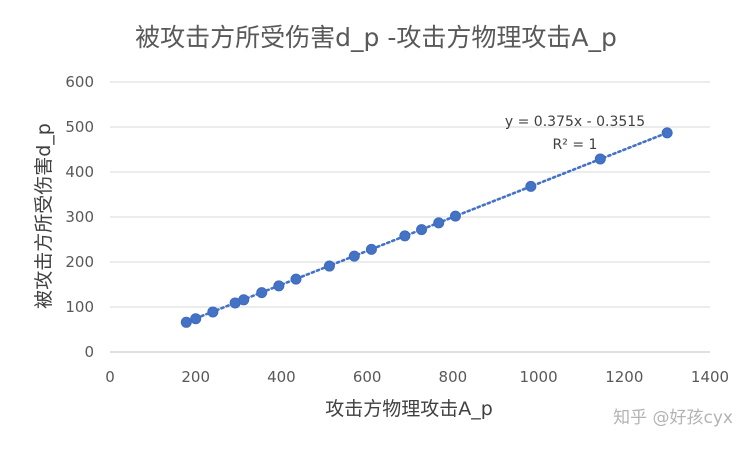  What do you see at coordinates (79, 127) in the screenshot?
I see `y-tick-label: 500` at bounding box center [79, 127].